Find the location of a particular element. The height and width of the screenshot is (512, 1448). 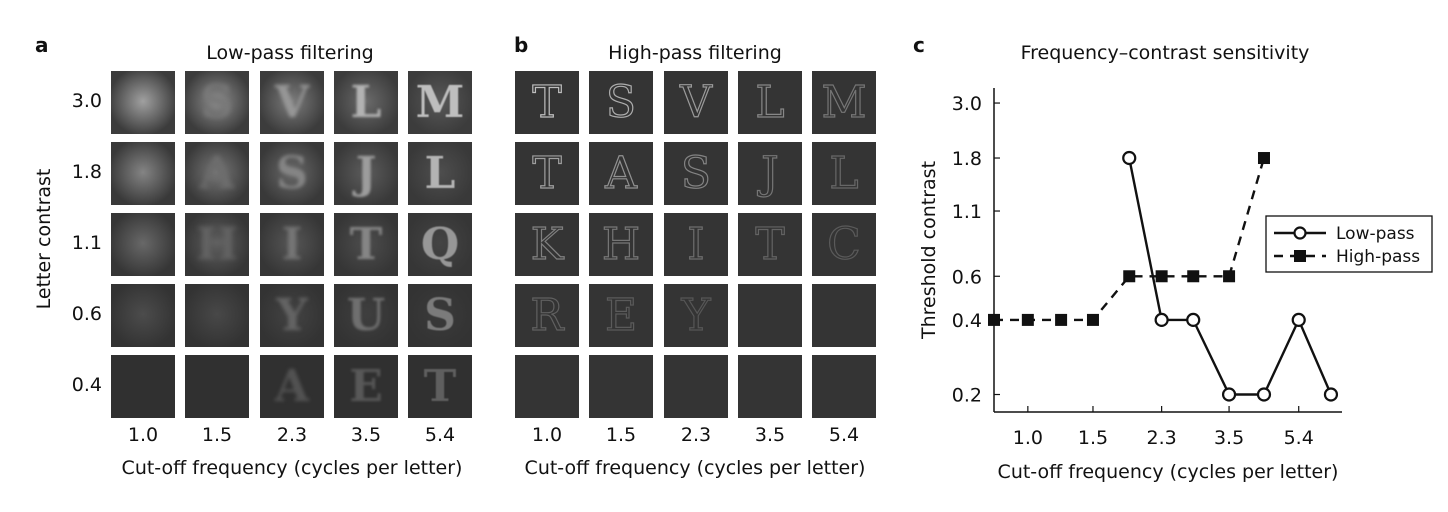

letter-tile: Q is located at coordinates (440, 244).